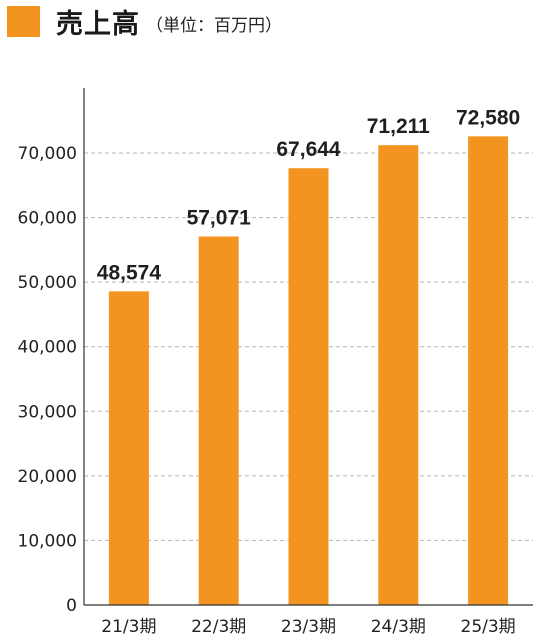 This screenshot has width=546, height=640. I want to click on x-axis-tick-labels: 21/3期 22/3期 23/3期 24/3期 25/3期, so click(308, 627).